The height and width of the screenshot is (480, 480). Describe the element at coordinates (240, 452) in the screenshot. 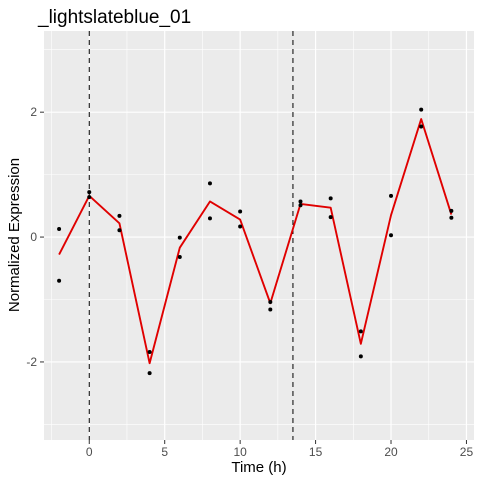

I see `x-tick-label: 10` at that location.